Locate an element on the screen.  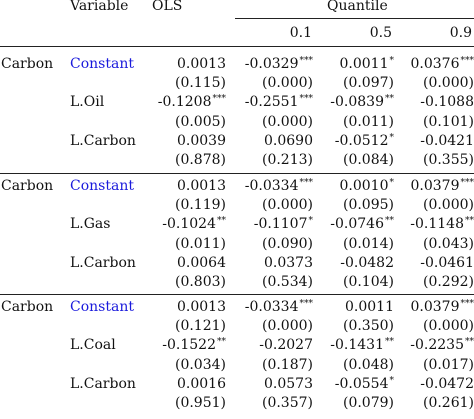
cell-value: 0.0039 is located at coordinates (201, 140).